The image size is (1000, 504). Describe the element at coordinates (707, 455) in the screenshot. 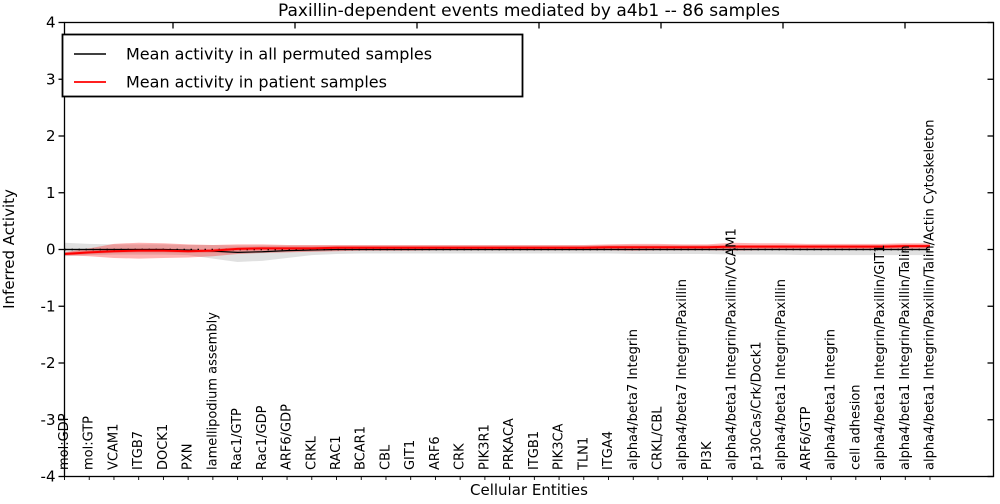

I see `x-tick-label: PI3K` at that location.